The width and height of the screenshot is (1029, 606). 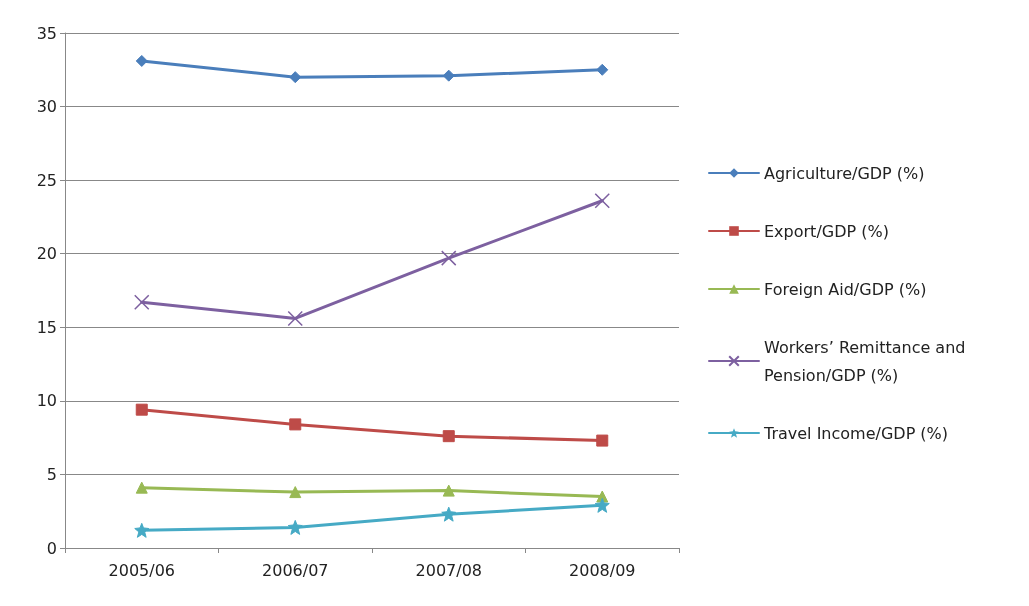 What do you see at coordinates (867, 361) in the screenshot?
I see `legend-label: Workers’ Remittance and Pension/GDP (%)` at bounding box center [867, 361].